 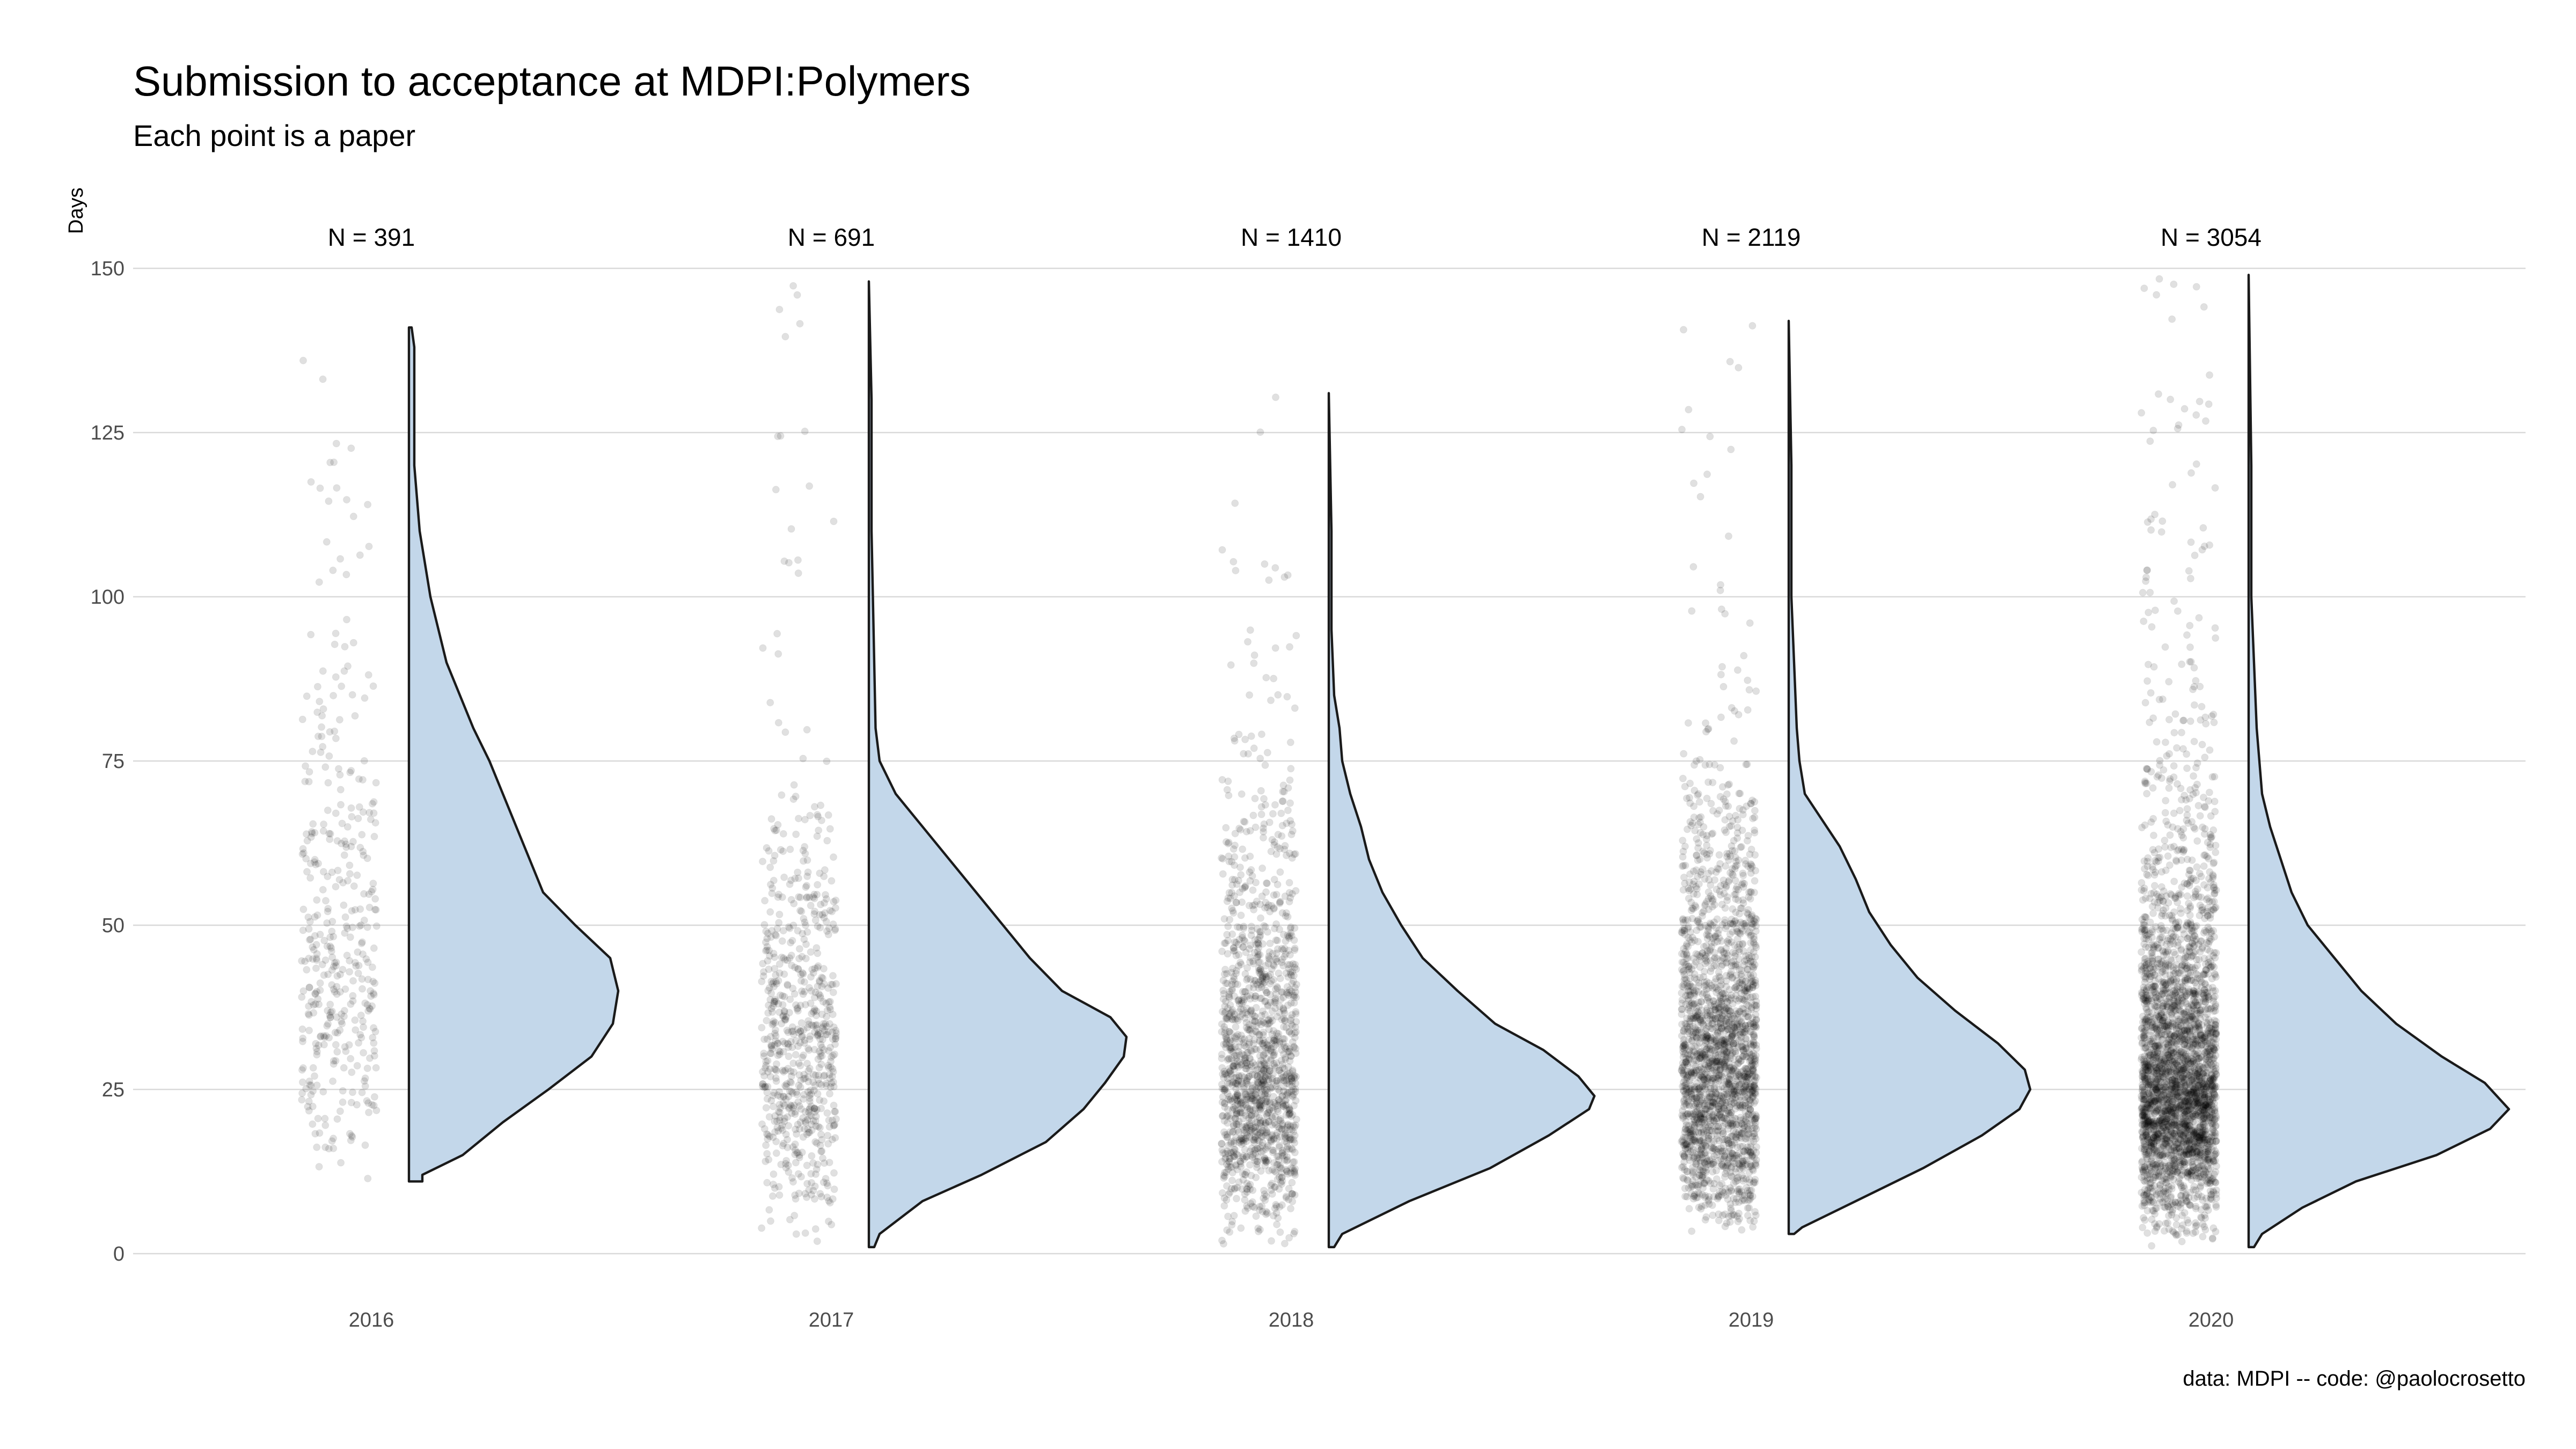 What do you see at coordinates (108, 433) in the screenshot?
I see `y-tick-label: 125` at bounding box center [108, 433].